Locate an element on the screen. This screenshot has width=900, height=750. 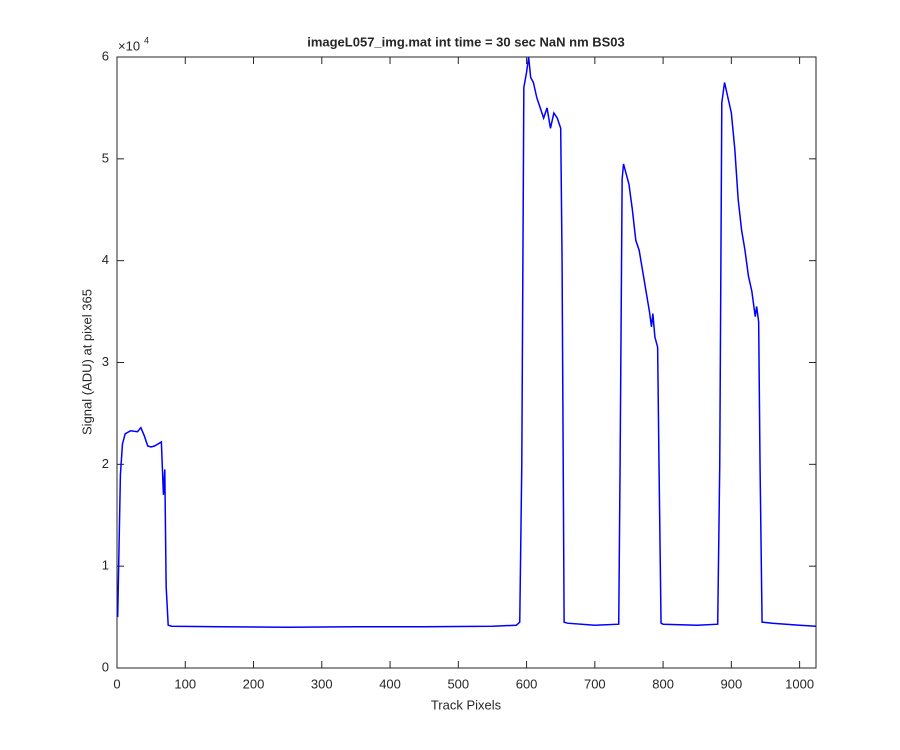
x-tick-label: 400 is located at coordinates (390, 683).